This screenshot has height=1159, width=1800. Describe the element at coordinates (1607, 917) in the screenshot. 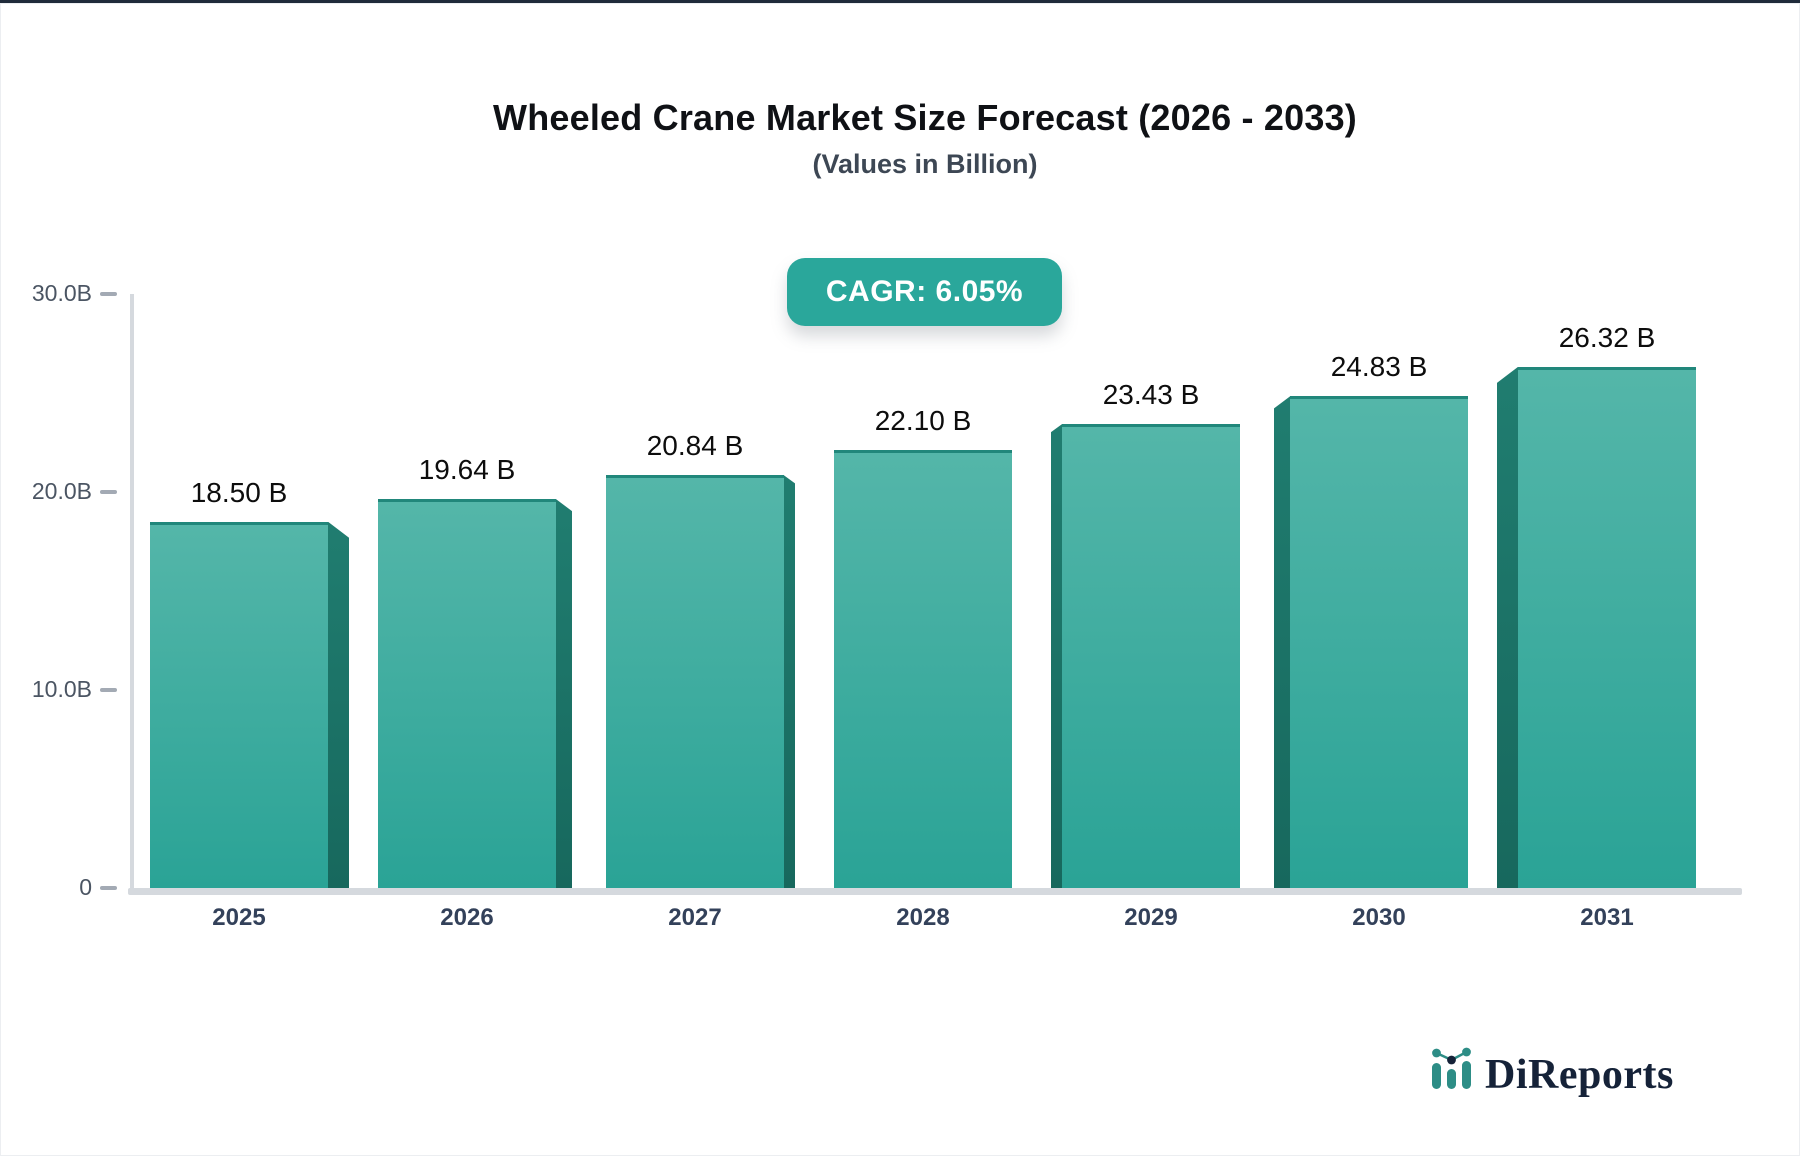

I see `x-axis-label: 2031` at that location.